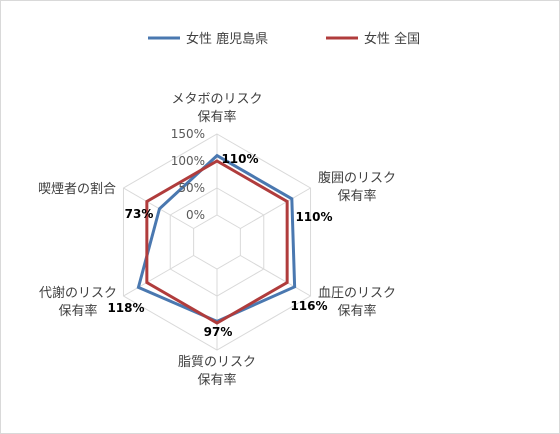 This screenshot has height=434, width=560. What do you see at coordinates (357, 302) in the screenshot?
I see `axis-label-2: 血圧のリスク保有率` at bounding box center [357, 302].